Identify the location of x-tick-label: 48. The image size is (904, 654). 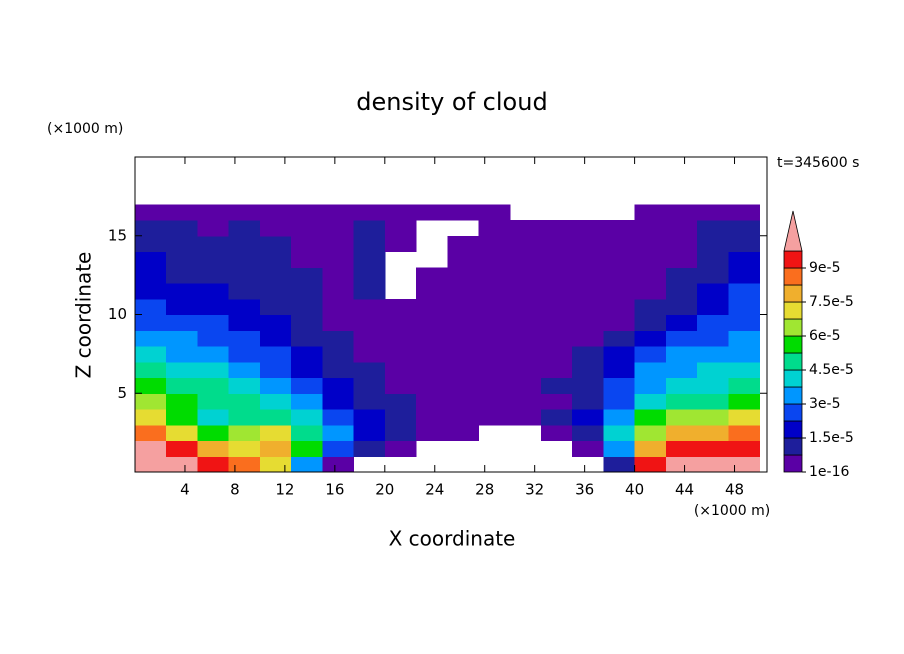
(734, 490).